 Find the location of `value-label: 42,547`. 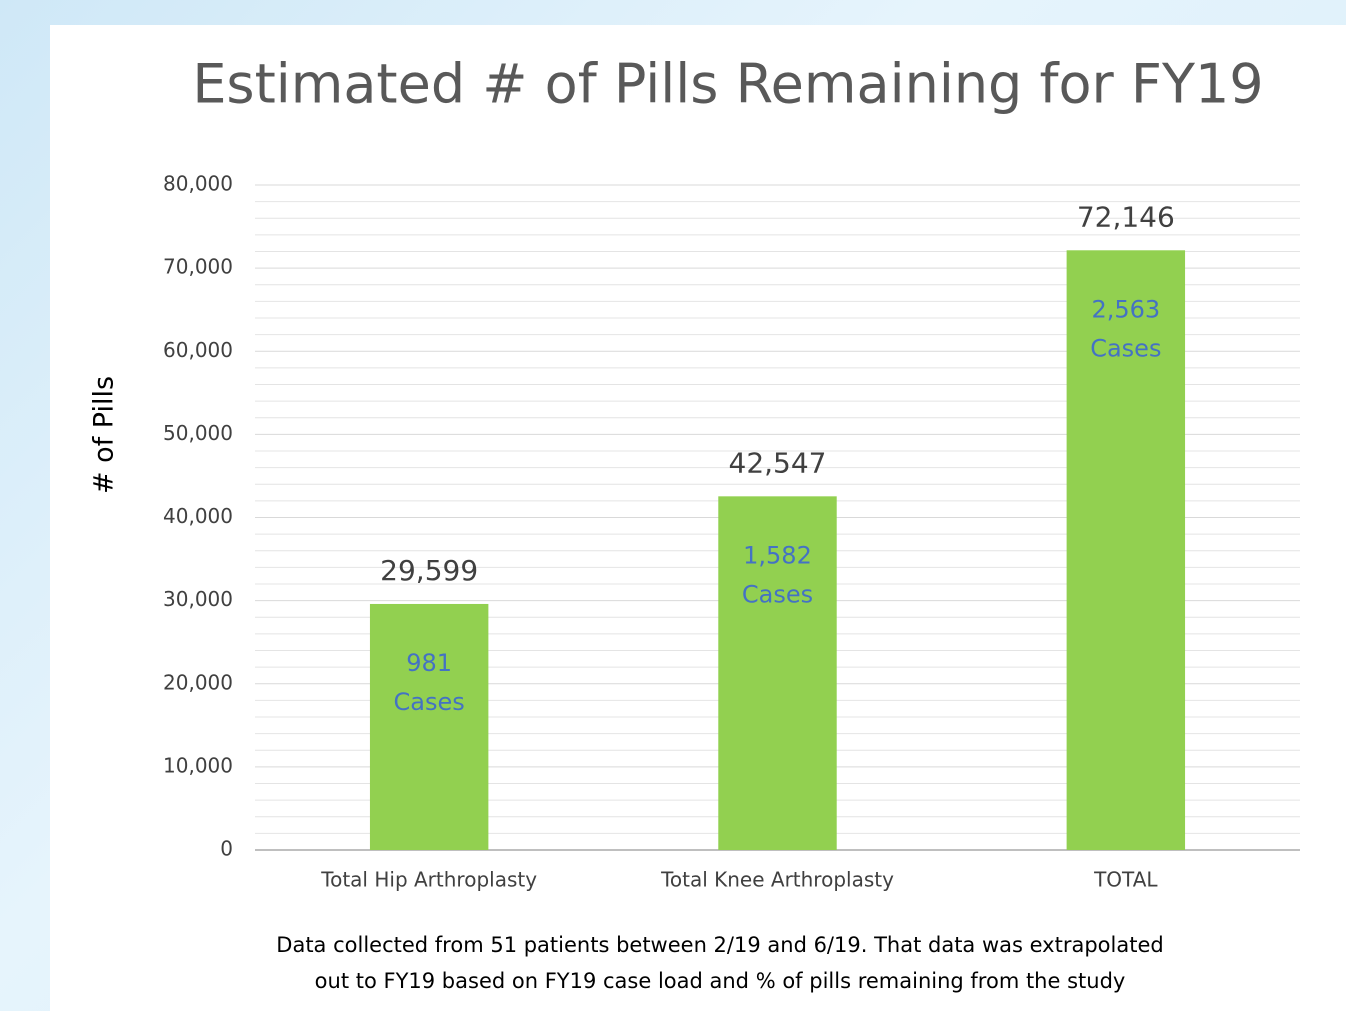

value-label: 42,547 is located at coordinates (778, 462).